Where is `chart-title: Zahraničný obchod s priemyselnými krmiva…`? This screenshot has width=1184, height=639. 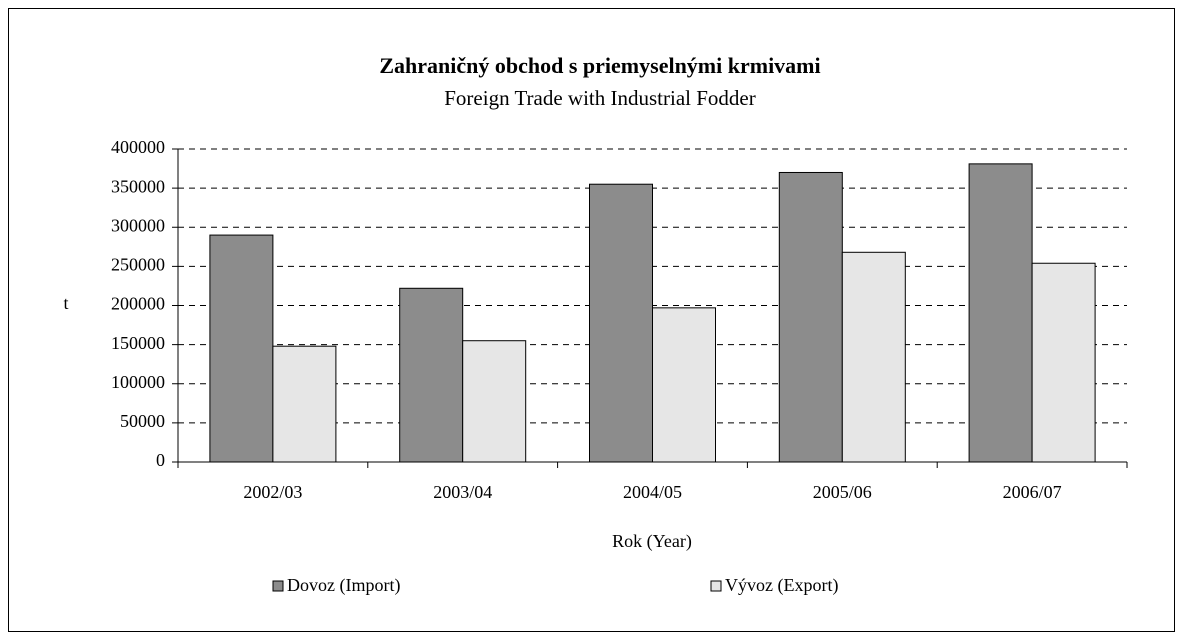
chart-title: Zahraničný obchod s priemyselnými krmiva… is located at coordinates (599, 65).